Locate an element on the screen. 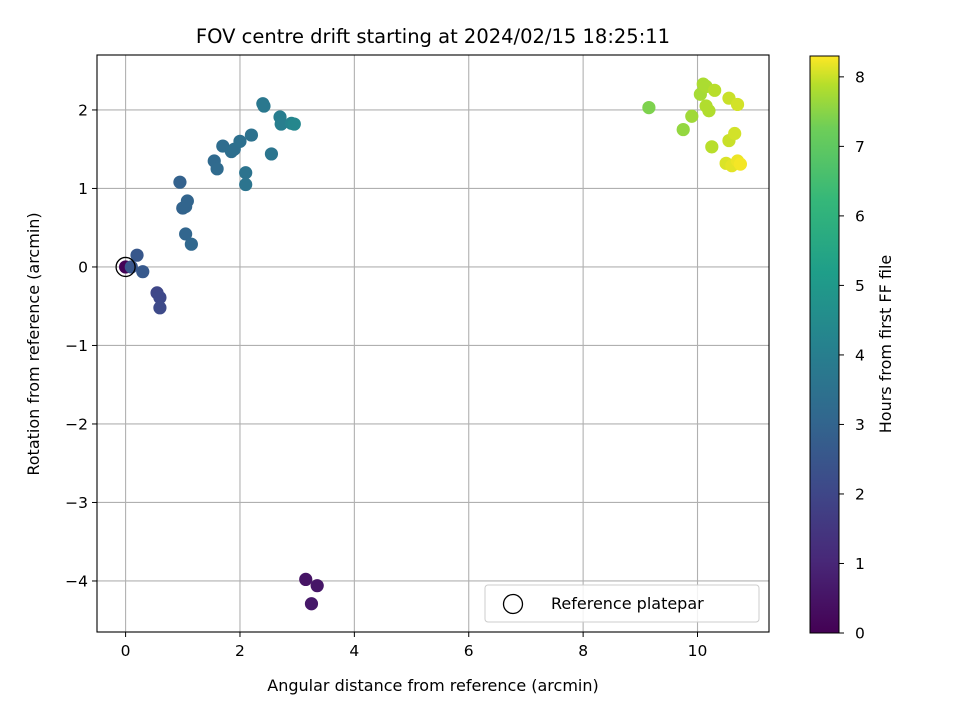  x-axis-label: Angular distance from reference (arcmin) is located at coordinates (432, 685).